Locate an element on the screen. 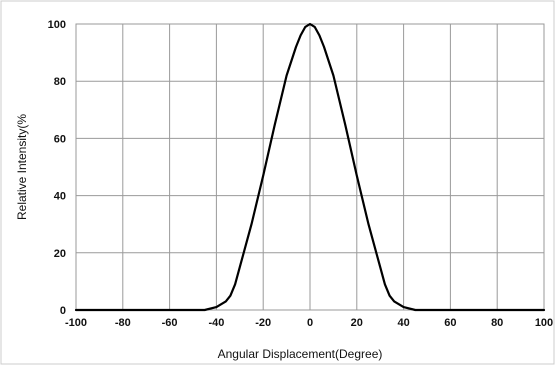  x-tick-label: 100 is located at coordinates (544, 323).